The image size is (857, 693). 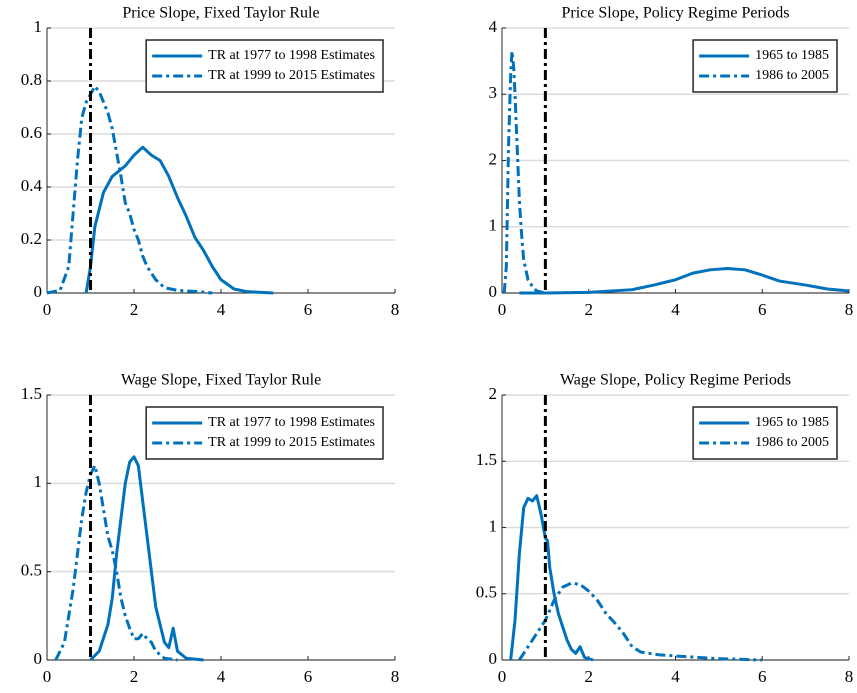 What do you see at coordinates (675, 380) in the screenshot?
I see `panel-title: Wage Slope, Policy Regime Periods` at bounding box center [675, 380].